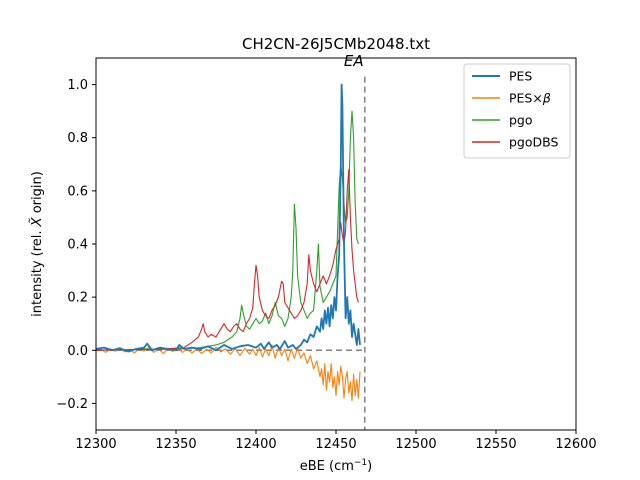 The image size is (640, 480). What do you see at coordinates (520, 76) in the screenshot?
I see `legend-entry: PES` at bounding box center [520, 76].